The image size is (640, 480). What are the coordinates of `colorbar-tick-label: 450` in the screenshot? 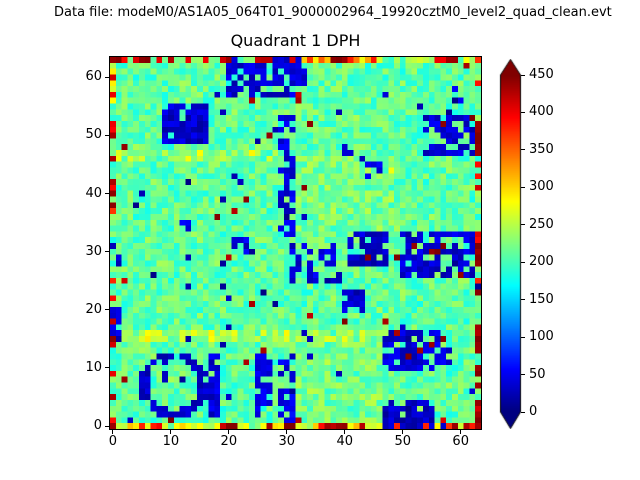 It's located at (541, 74).